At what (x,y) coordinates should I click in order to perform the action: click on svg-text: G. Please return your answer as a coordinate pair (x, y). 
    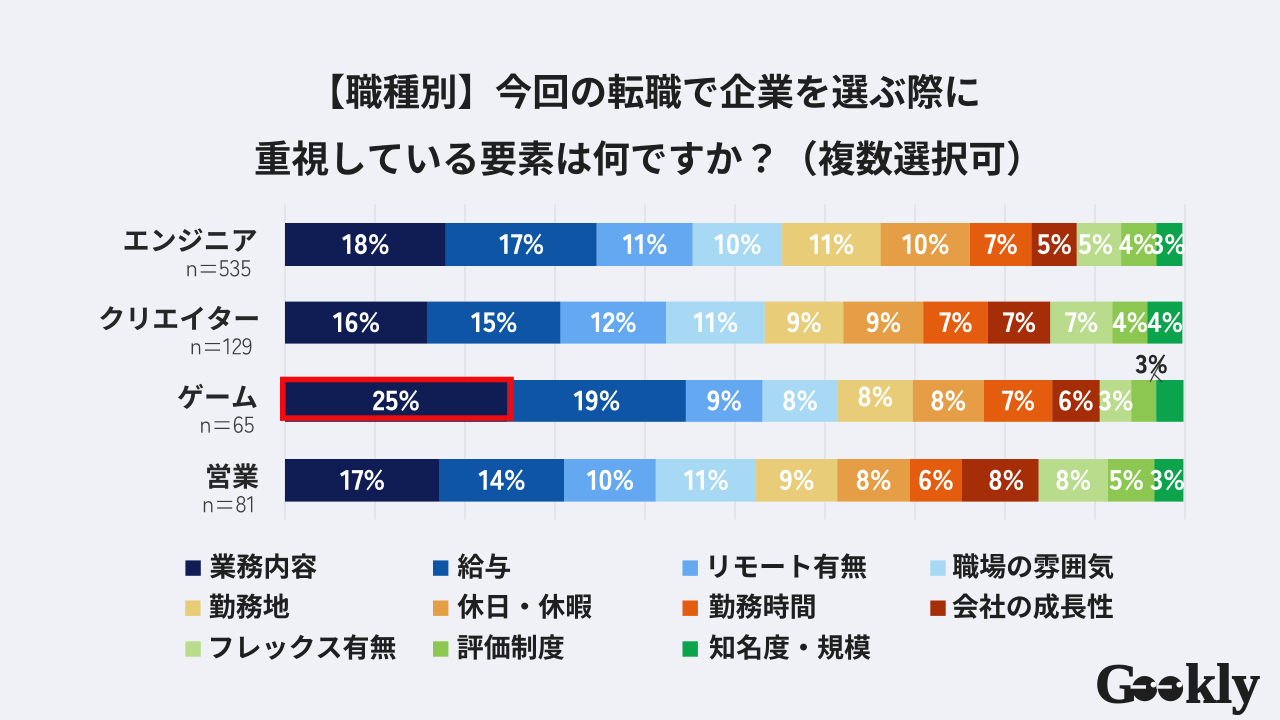
    Looking at the image, I should click on (1117, 684).